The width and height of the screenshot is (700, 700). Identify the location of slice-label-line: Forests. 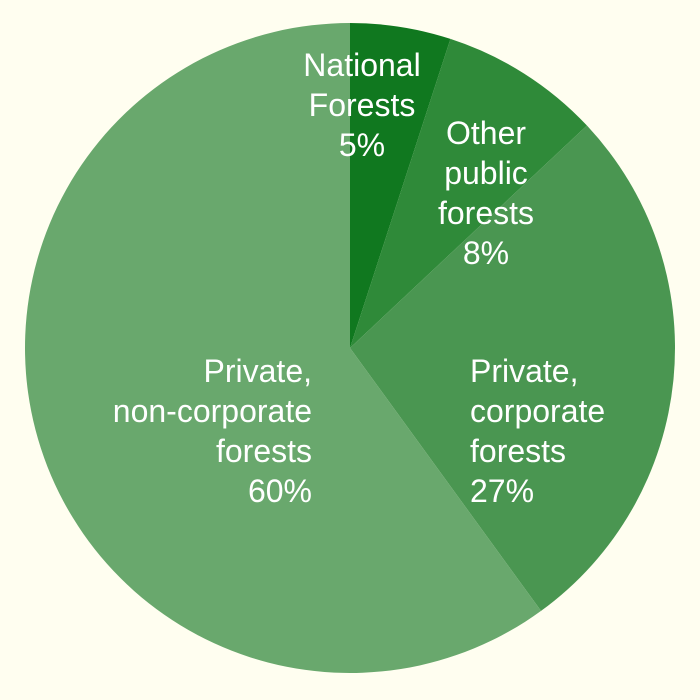
(362, 105).